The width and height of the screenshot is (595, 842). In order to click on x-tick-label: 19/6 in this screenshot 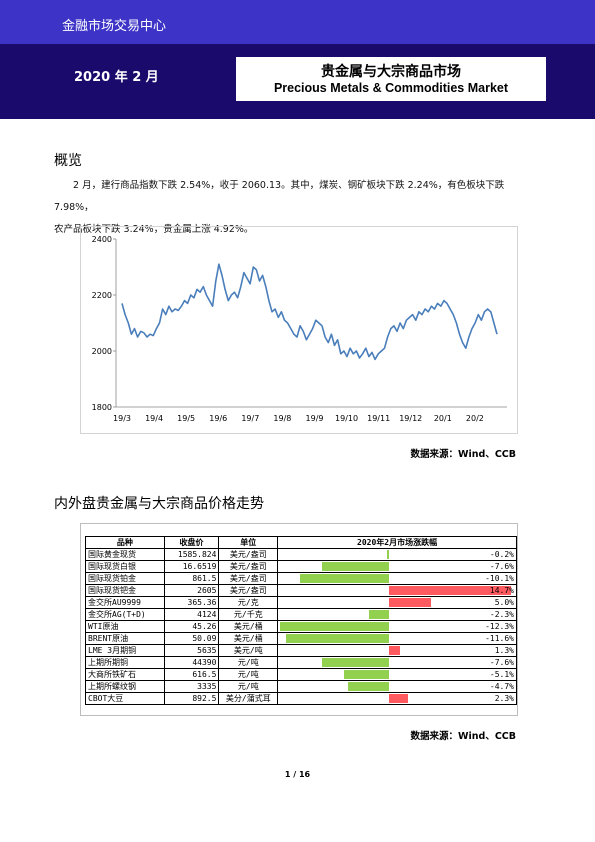, I will do `click(218, 418)`.